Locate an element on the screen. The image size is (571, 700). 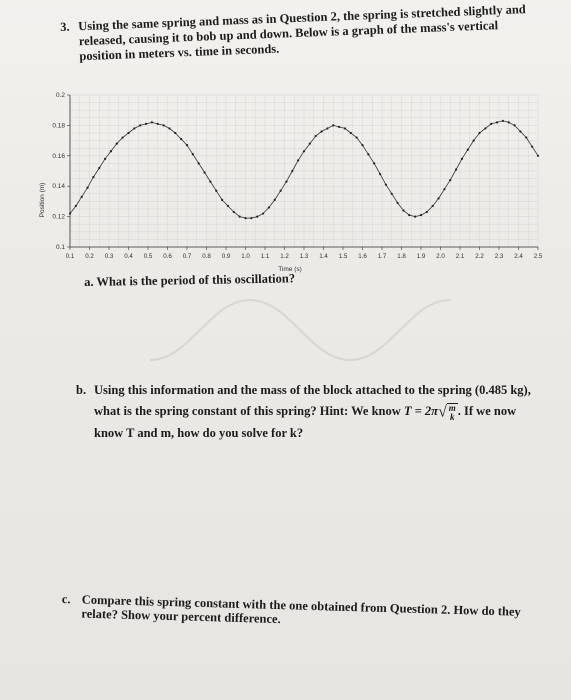
y-tick-labels: 0.1 0.12 0.14 0.16 0.18 0.2 is located at coordinates (61, 171).